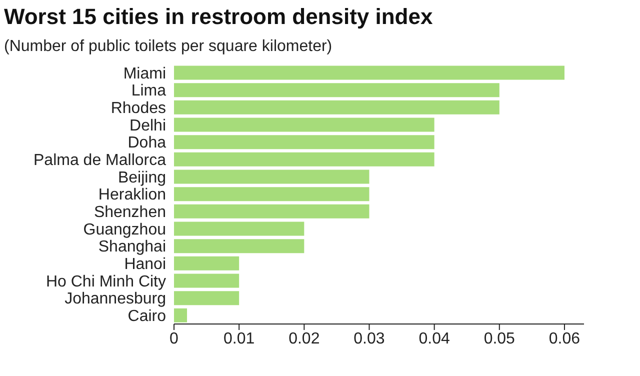  What do you see at coordinates (145, 265) in the screenshot?
I see `y-tick-label: Hanoi` at bounding box center [145, 265].